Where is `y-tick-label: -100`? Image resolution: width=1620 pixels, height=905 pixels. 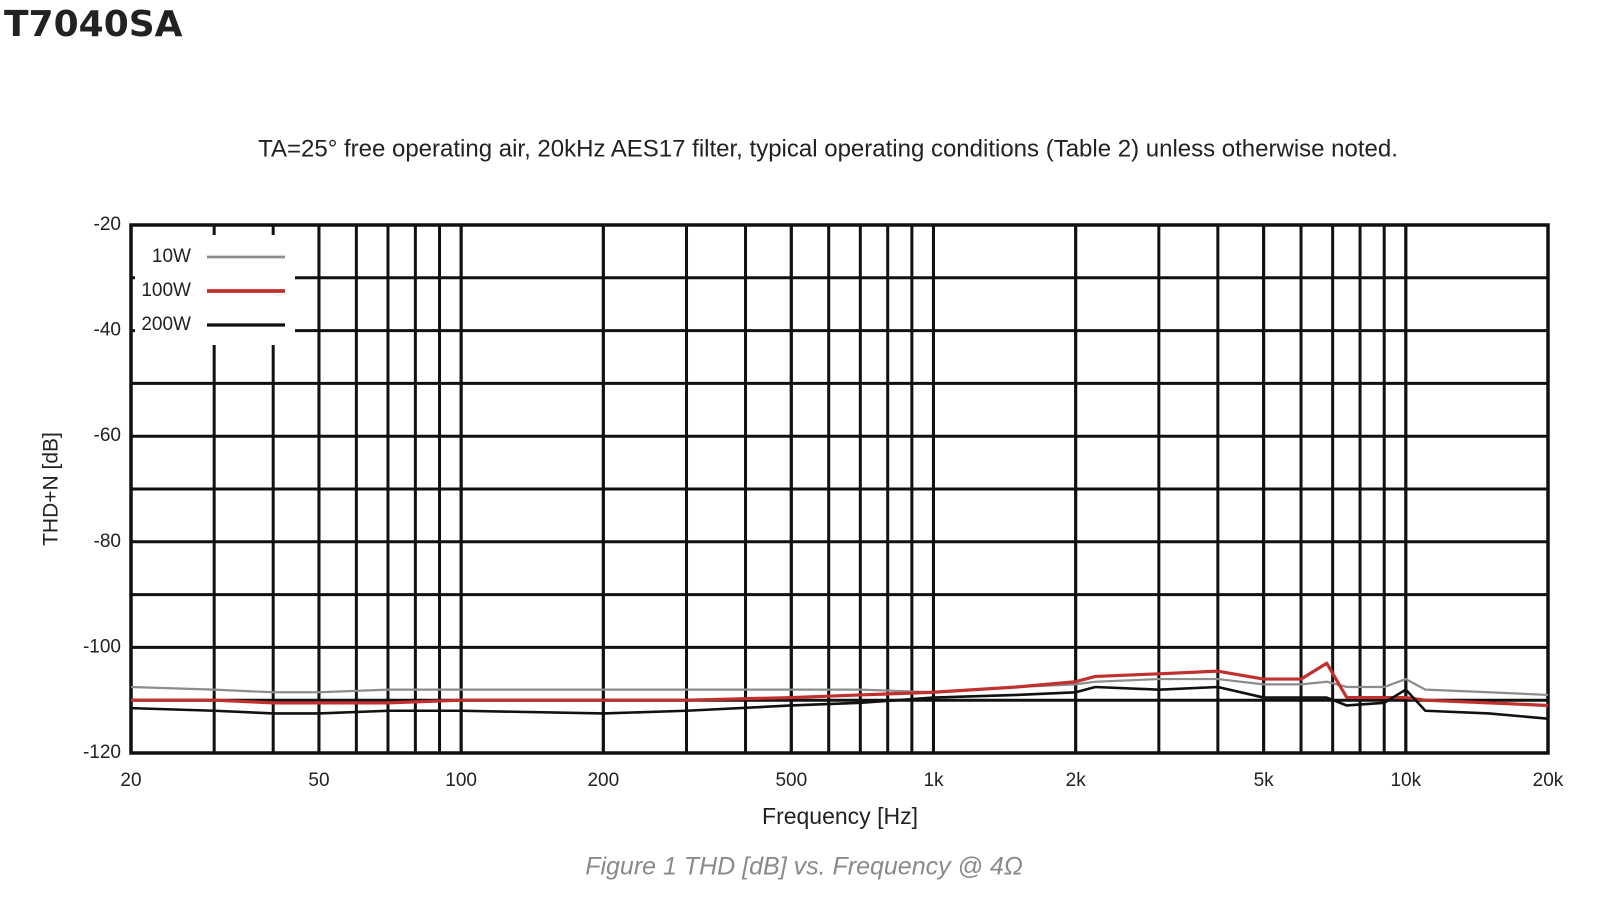 y-tick-label: -100 is located at coordinates (102, 646).